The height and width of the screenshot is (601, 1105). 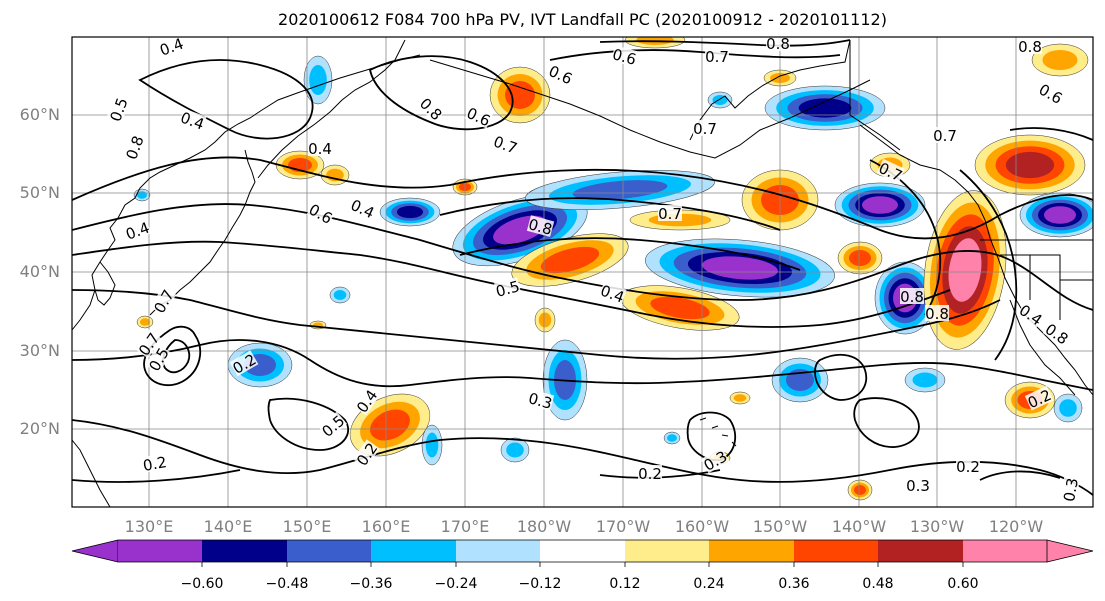 What do you see at coordinates (859, 526) in the screenshot?
I see `lon-label: 140°W` at bounding box center [859, 526].